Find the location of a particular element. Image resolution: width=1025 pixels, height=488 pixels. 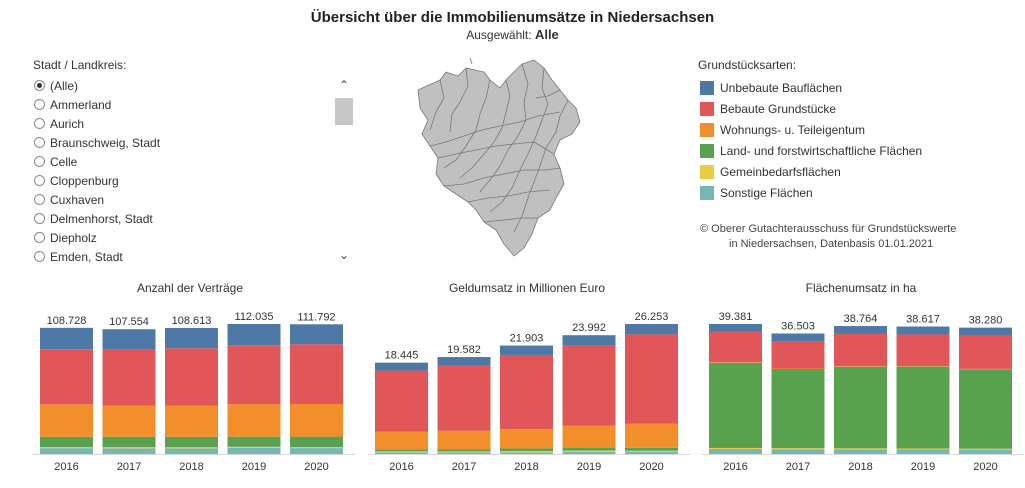

legend-item: Gemeinbedarfsflächen is located at coordinates (811, 171).